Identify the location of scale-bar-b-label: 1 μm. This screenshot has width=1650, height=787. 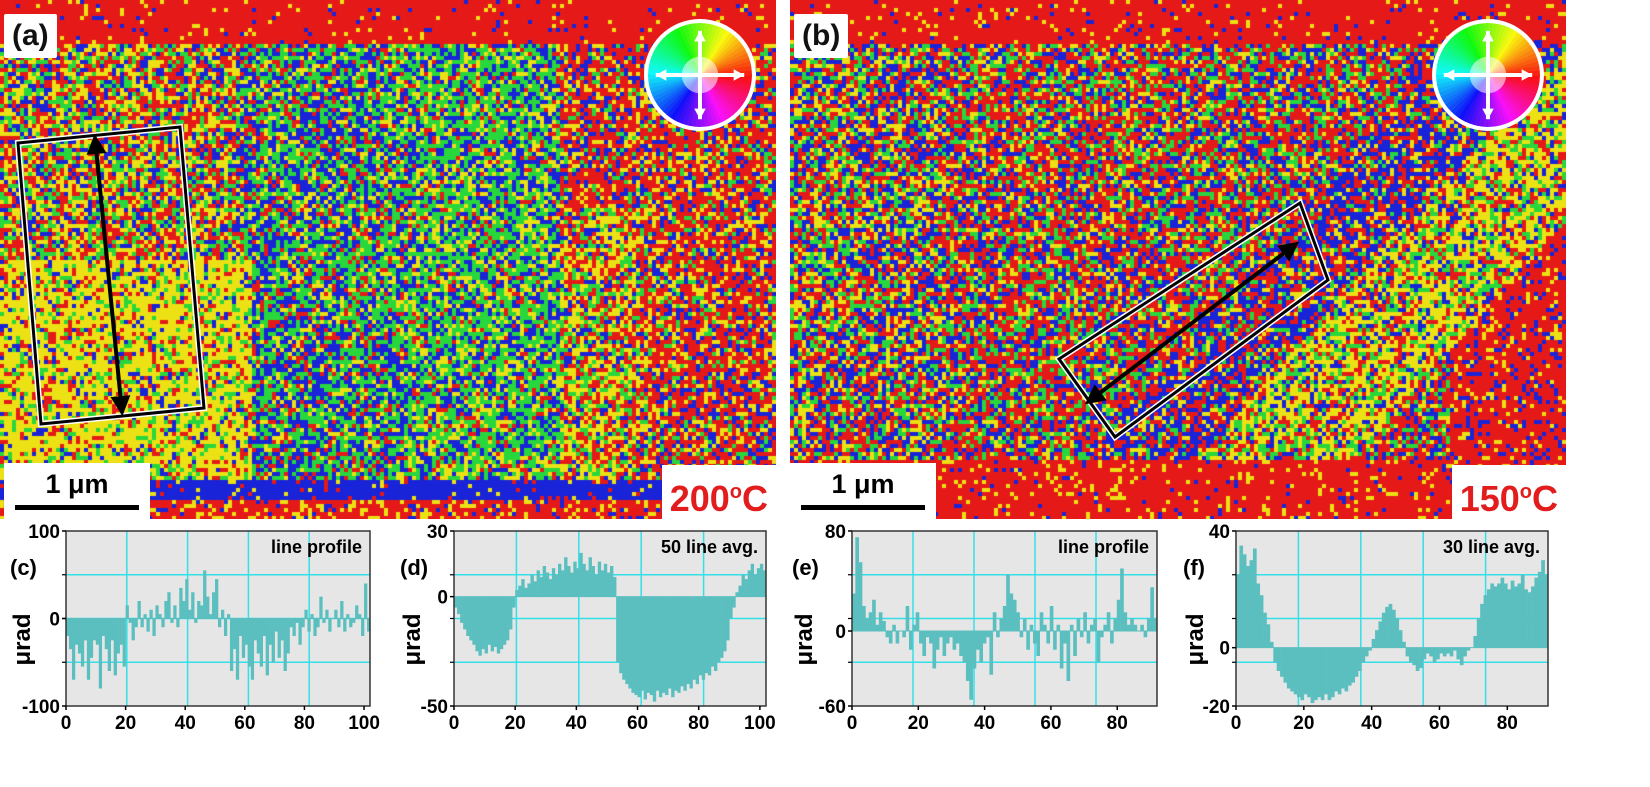
(863, 484).